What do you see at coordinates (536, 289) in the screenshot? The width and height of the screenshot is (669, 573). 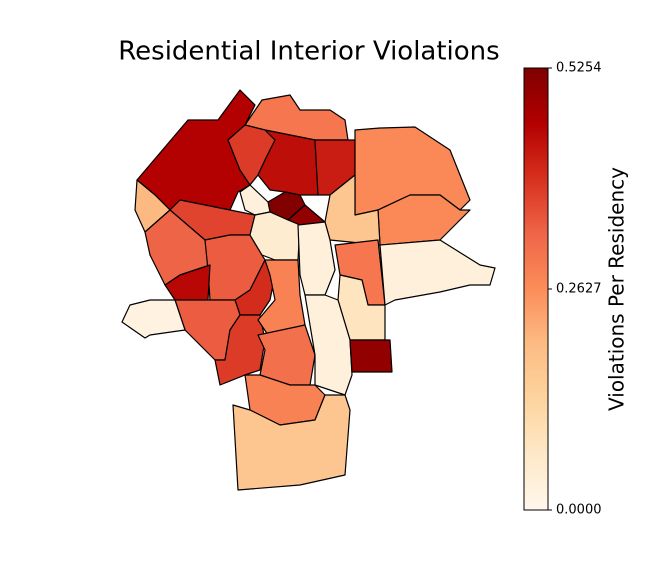 I see `colorbar` at bounding box center [536, 289].